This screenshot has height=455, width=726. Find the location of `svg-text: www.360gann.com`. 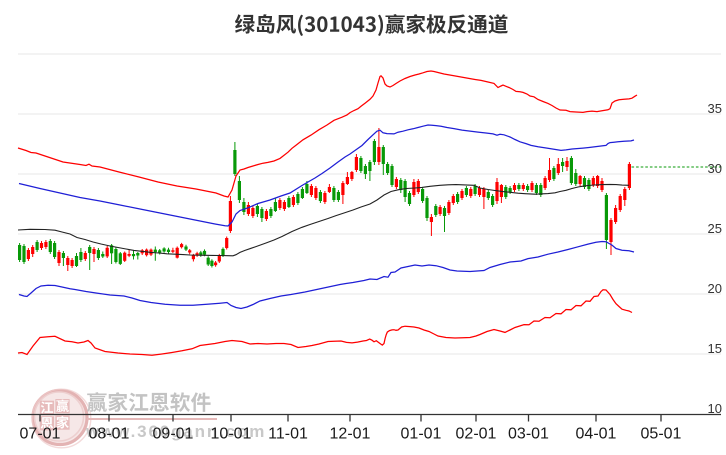

svg-text: www.360gann.com is located at coordinates (175, 431).